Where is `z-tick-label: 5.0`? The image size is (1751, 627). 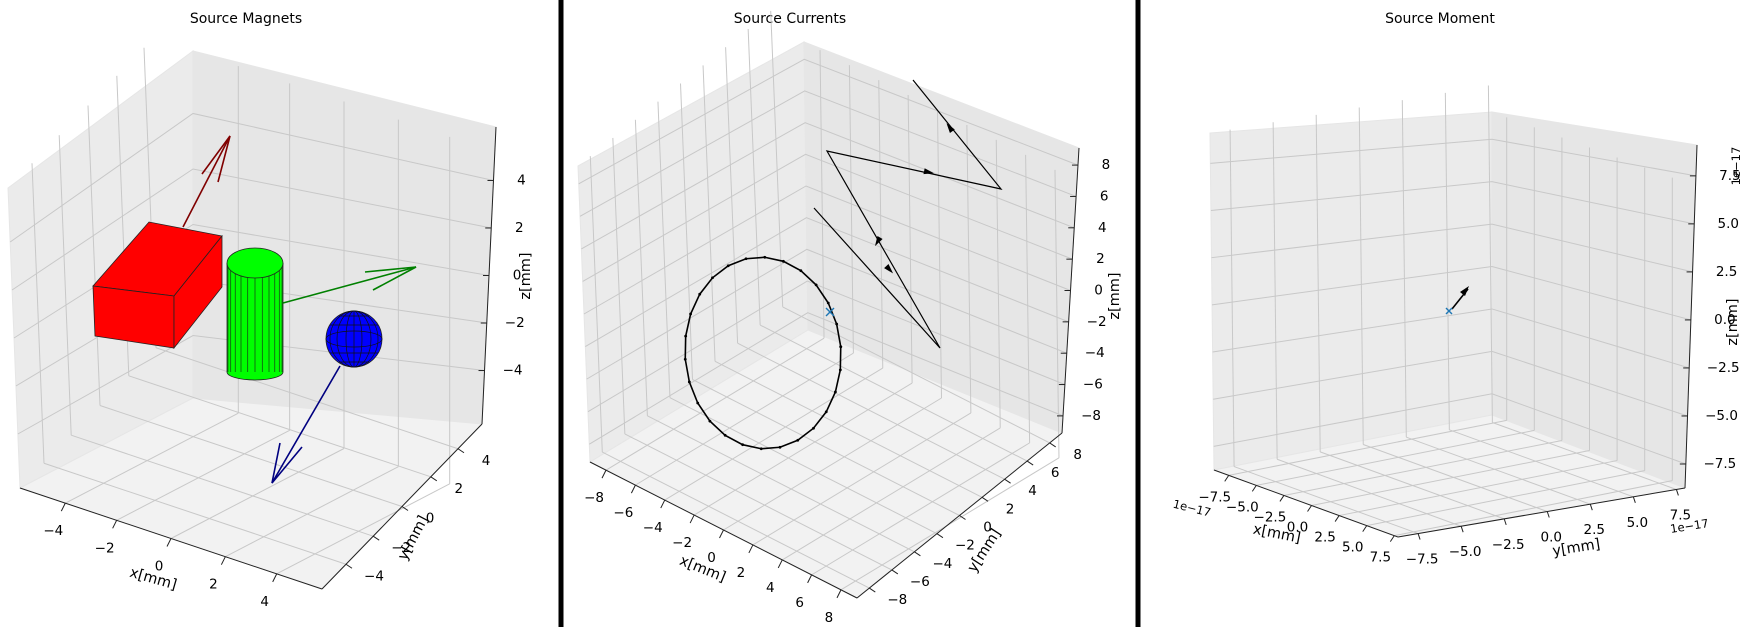 z-tick-label: 5.0 is located at coordinates (1727, 224).